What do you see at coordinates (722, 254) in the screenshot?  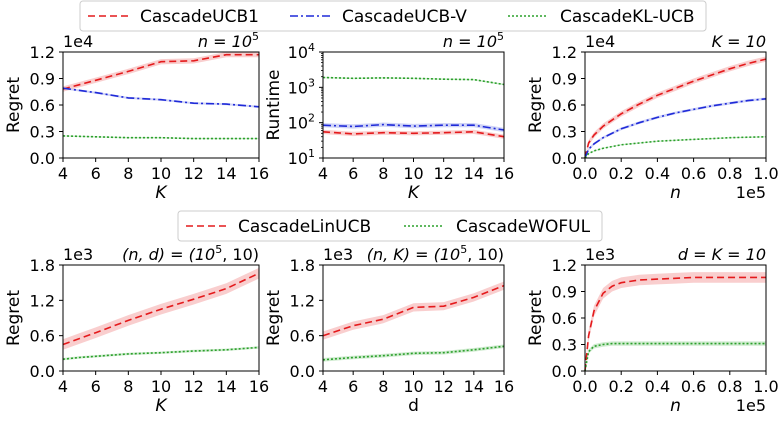 I see `panel-title: d = K = 10` at bounding box center [722, 254].